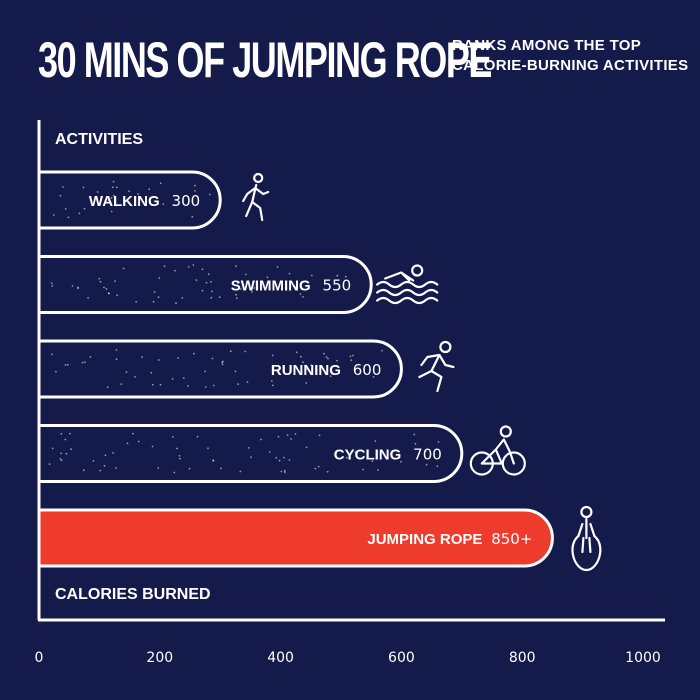 Image resolution: width=700 pixels, height=700 pixels. What do you see at coordinates (280, 658) in the screenshot?
I see `x-tick-label: 400` at bounding box center [280, 658].